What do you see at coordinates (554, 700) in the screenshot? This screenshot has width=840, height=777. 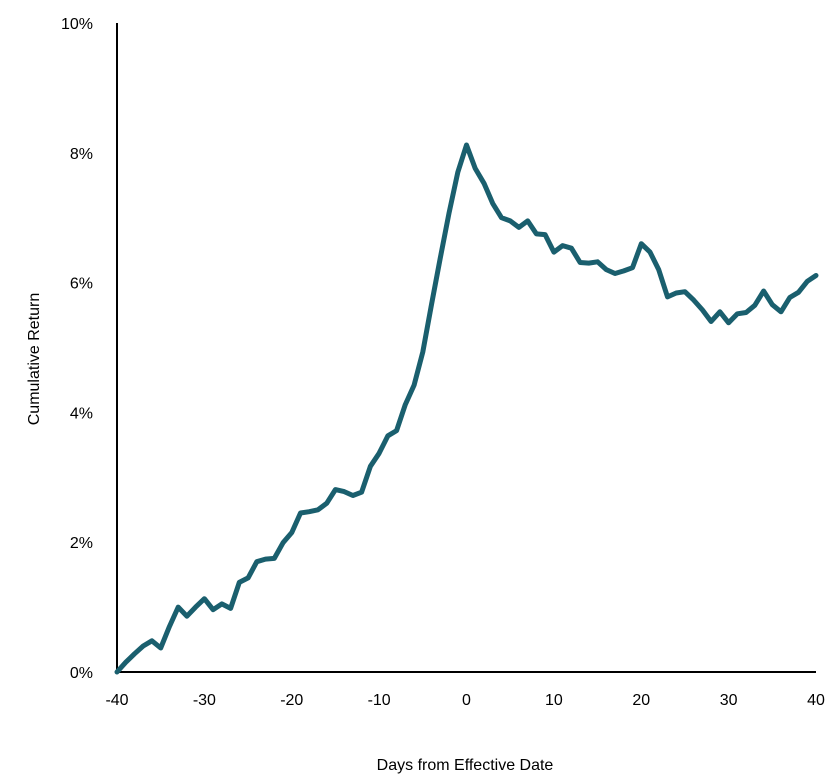 I see `x-tick-label: 10` at bounding box center [554, 700].